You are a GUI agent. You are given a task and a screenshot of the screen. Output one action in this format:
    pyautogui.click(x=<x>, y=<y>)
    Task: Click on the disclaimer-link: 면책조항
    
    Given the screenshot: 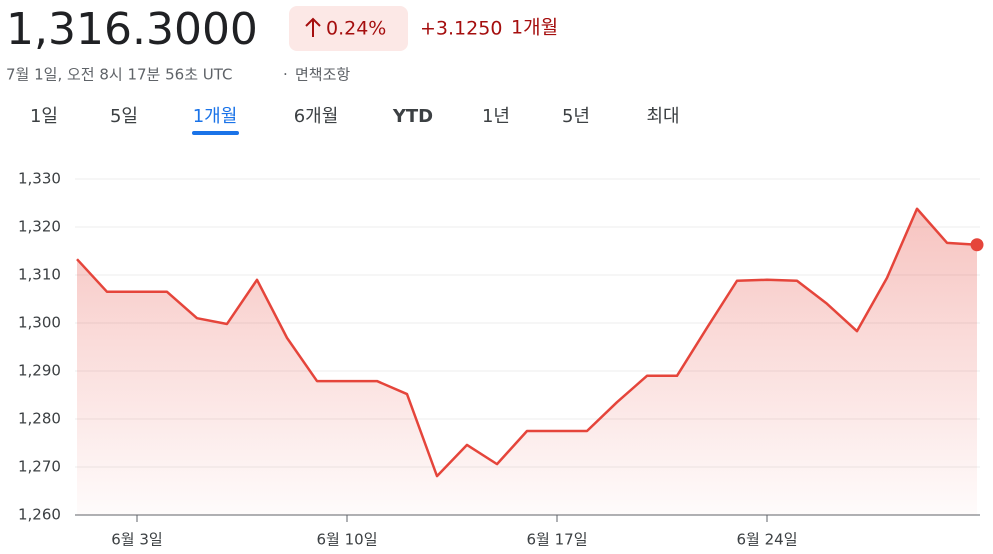 What is the action you would take?
    pyautogui.click(x=322, y=75)
    